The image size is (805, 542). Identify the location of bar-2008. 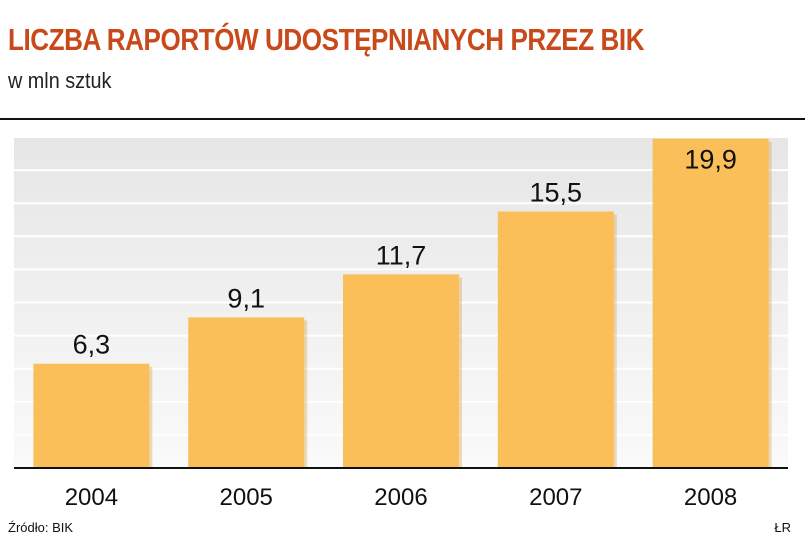
(710, 303).